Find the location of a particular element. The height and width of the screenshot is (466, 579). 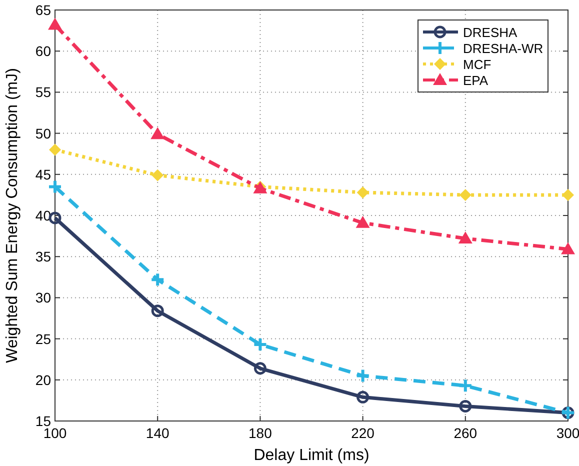

y-tick-label: 45 is located at coordinates (43, 174).